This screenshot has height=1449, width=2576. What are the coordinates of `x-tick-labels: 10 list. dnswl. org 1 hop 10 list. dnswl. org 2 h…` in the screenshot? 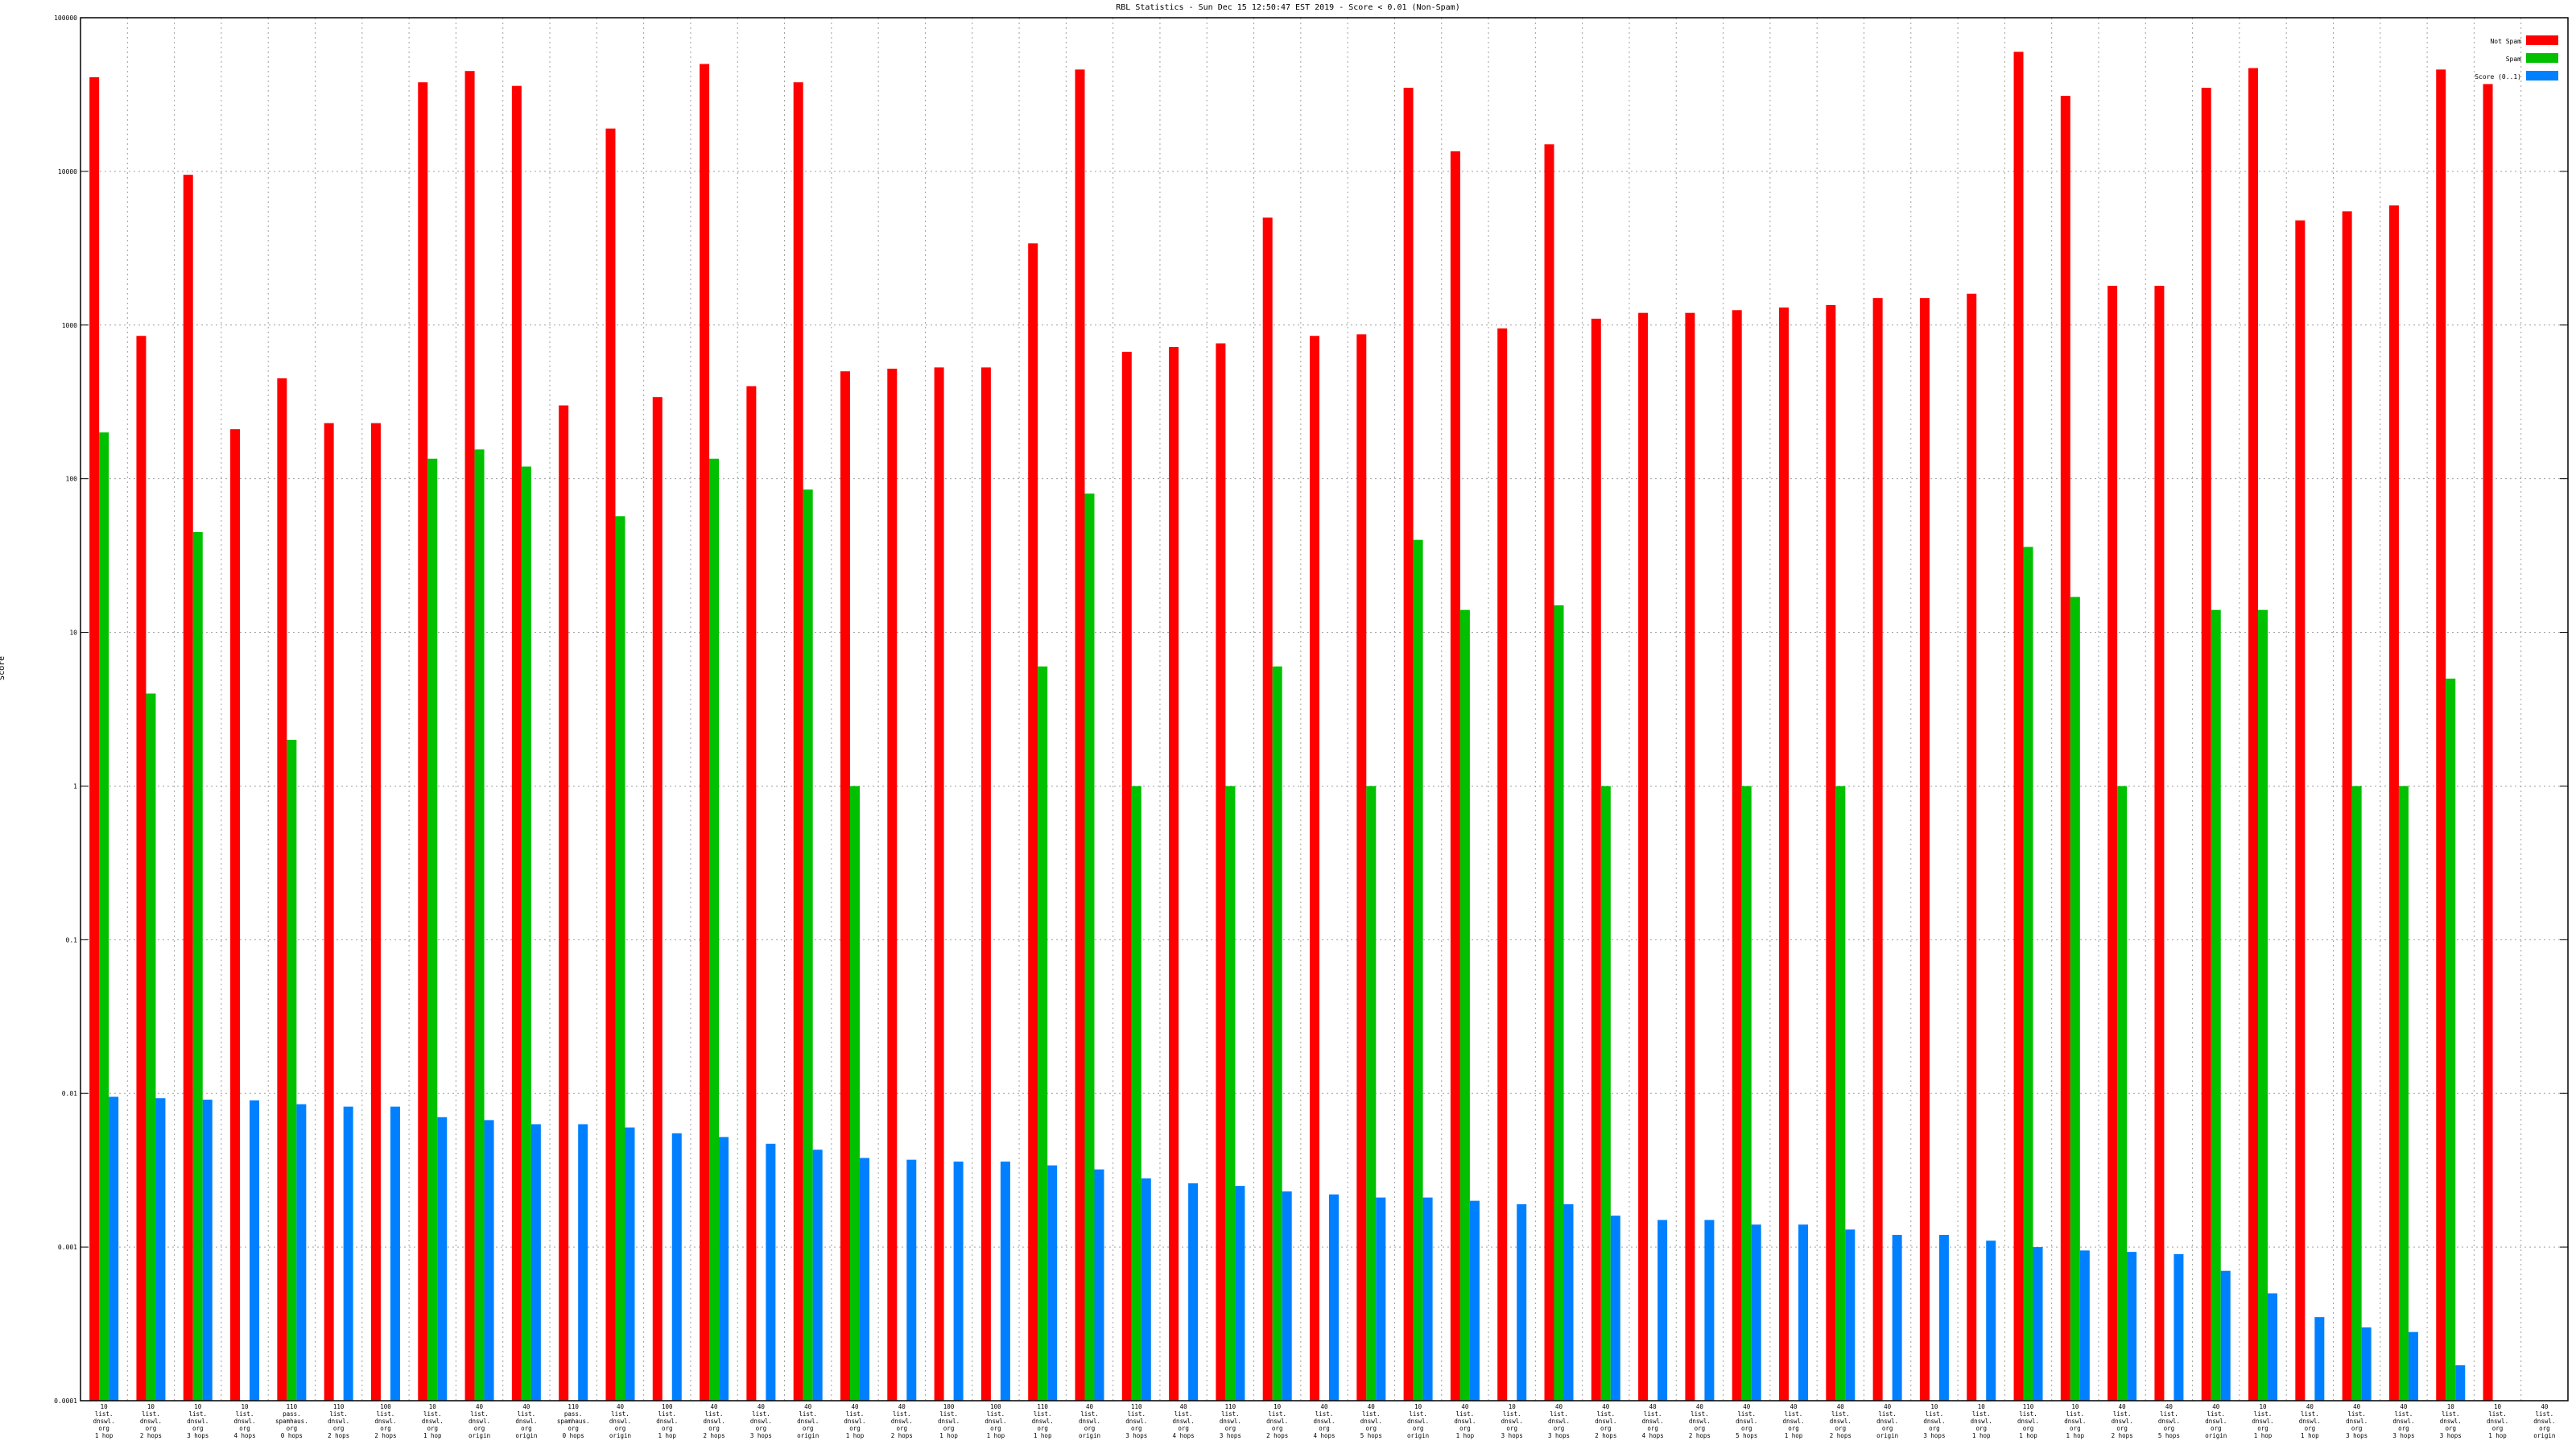 It's located at (1324, 1421).